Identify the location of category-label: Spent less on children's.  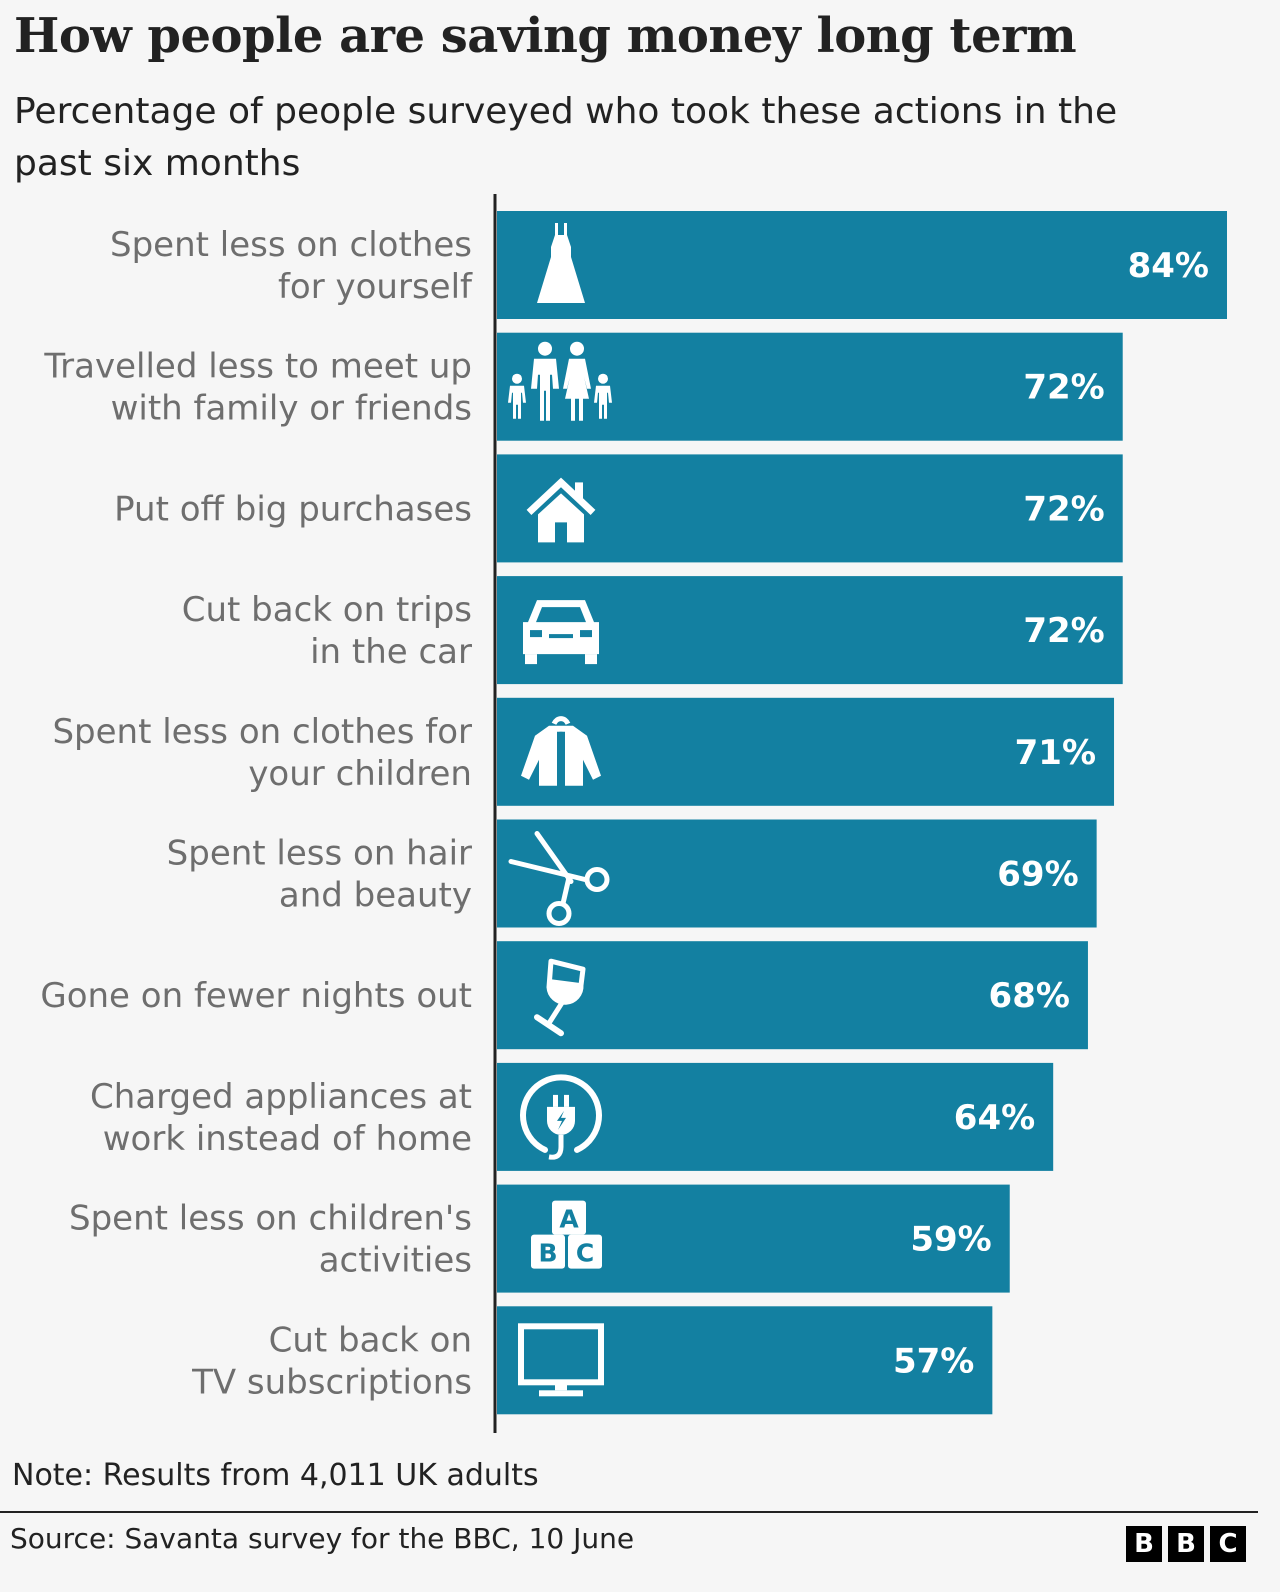
(270, 1219).